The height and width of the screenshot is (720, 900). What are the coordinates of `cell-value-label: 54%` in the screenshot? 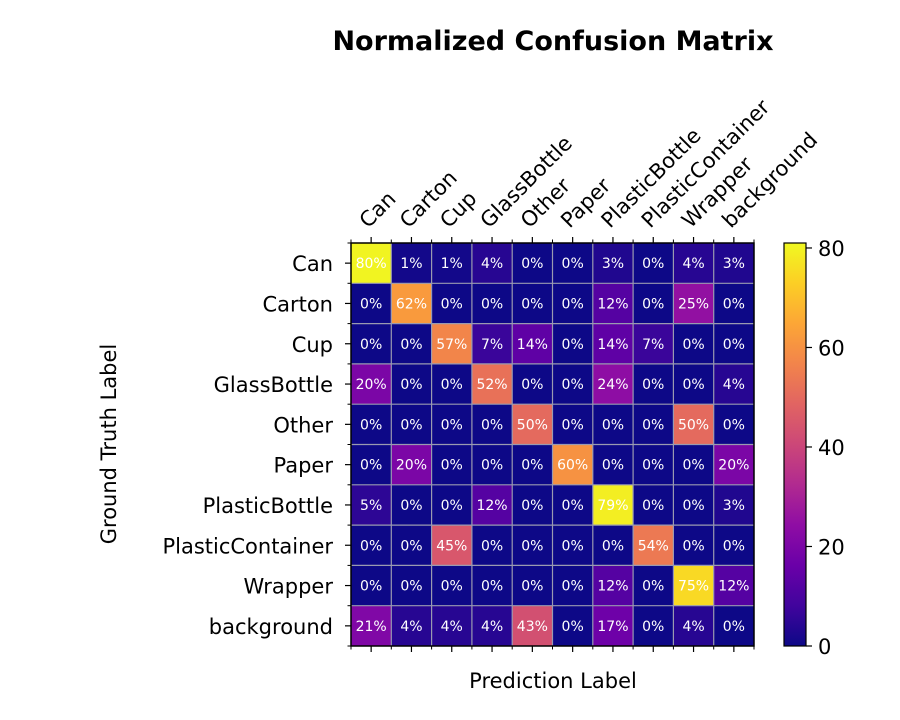 It's located at (653, 546).